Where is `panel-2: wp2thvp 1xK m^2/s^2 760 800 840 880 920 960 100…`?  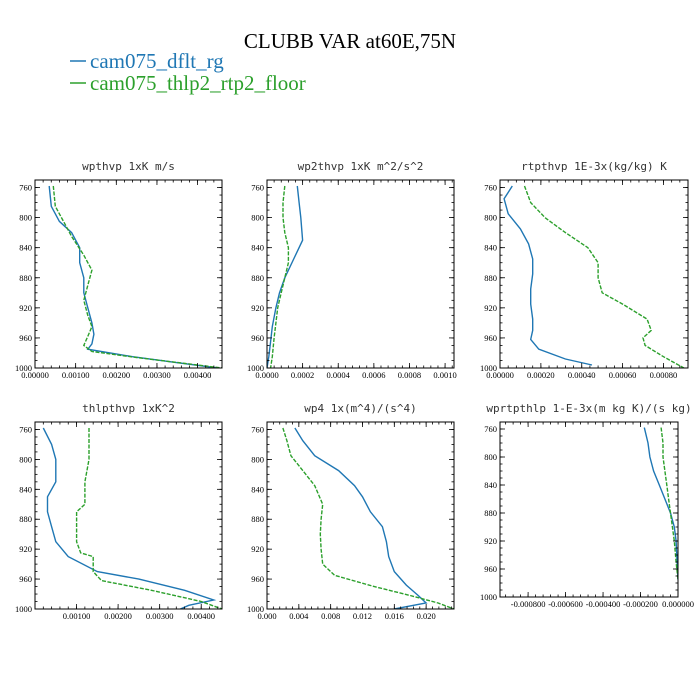 panel-2: wp2thvp 1xK m^2/s^2 760 800 840 880 920 960 100… is located at coordinates (352, 270).